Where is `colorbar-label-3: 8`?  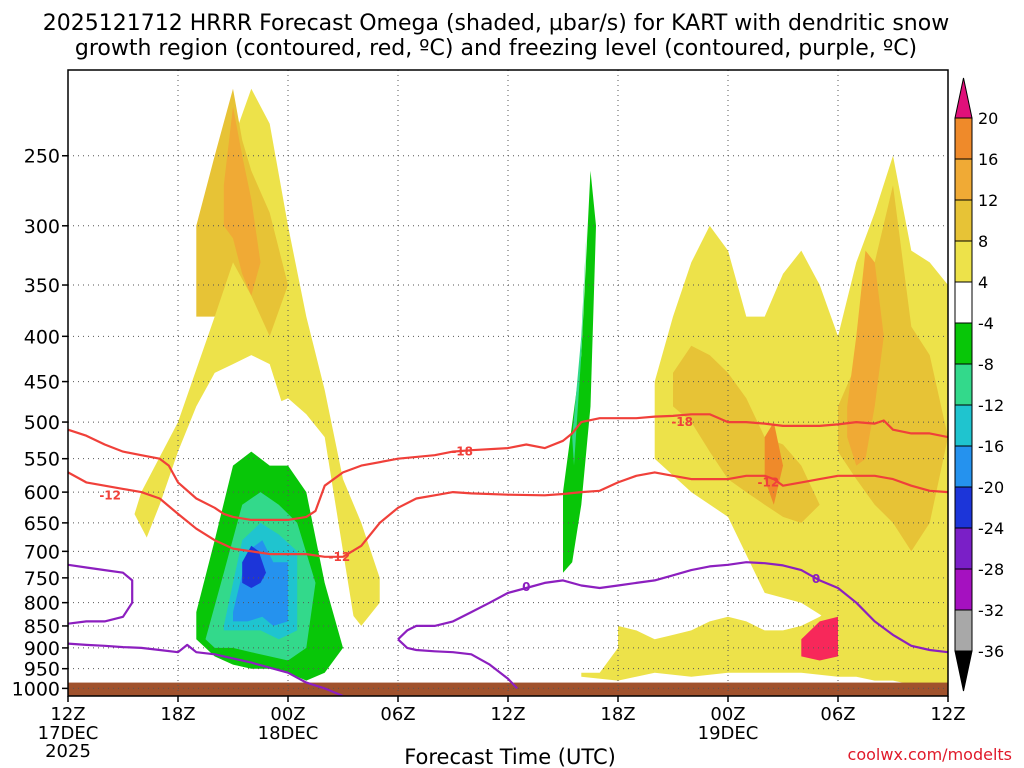
colorbar-label-3: 8 is located at coordinates (983, 241).